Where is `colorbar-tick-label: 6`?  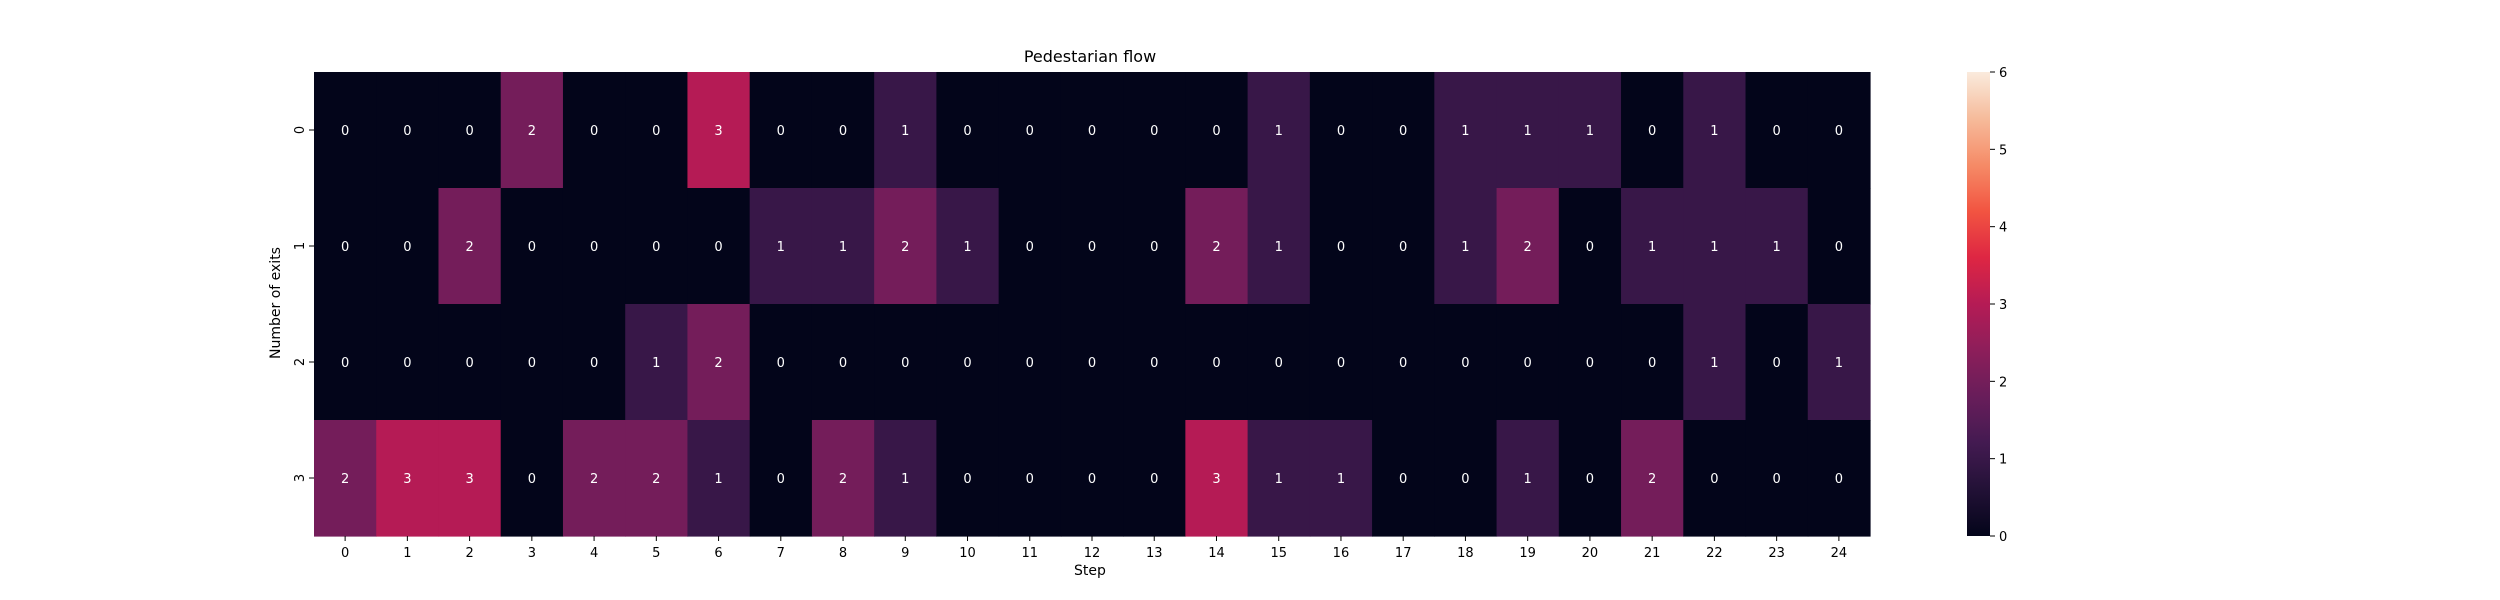
colorbar-tick-label: 6 is located at coordinates (2003, 73).